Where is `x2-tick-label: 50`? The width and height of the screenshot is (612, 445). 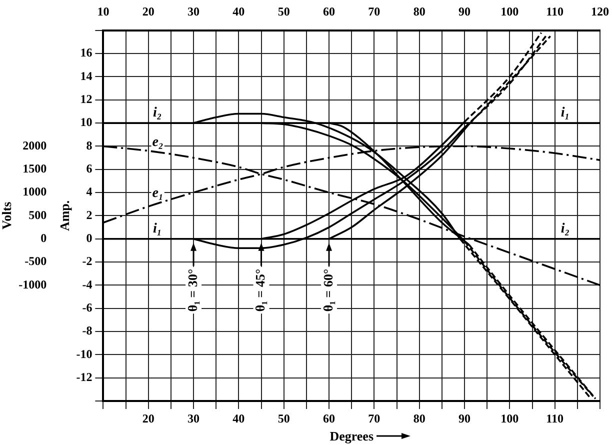 x2-tick-label: 50 is located at coordinates (284, 11).